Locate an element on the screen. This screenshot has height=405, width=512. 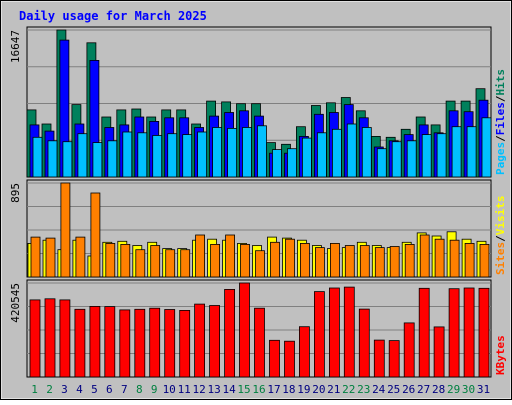
legend-entry-pages: Pages is located at coordinates (500, 158).